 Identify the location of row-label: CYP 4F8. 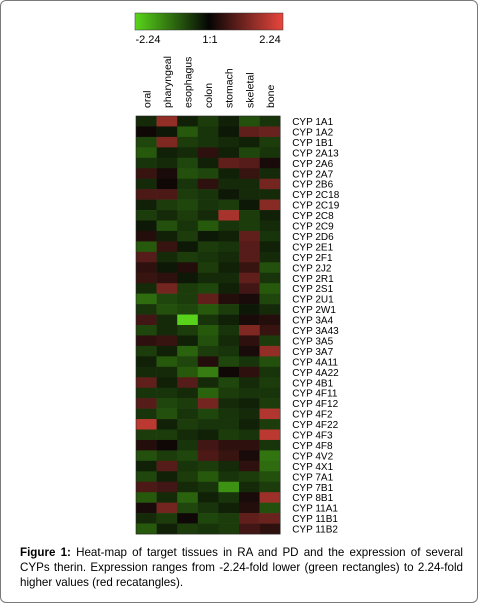
(312, 446).